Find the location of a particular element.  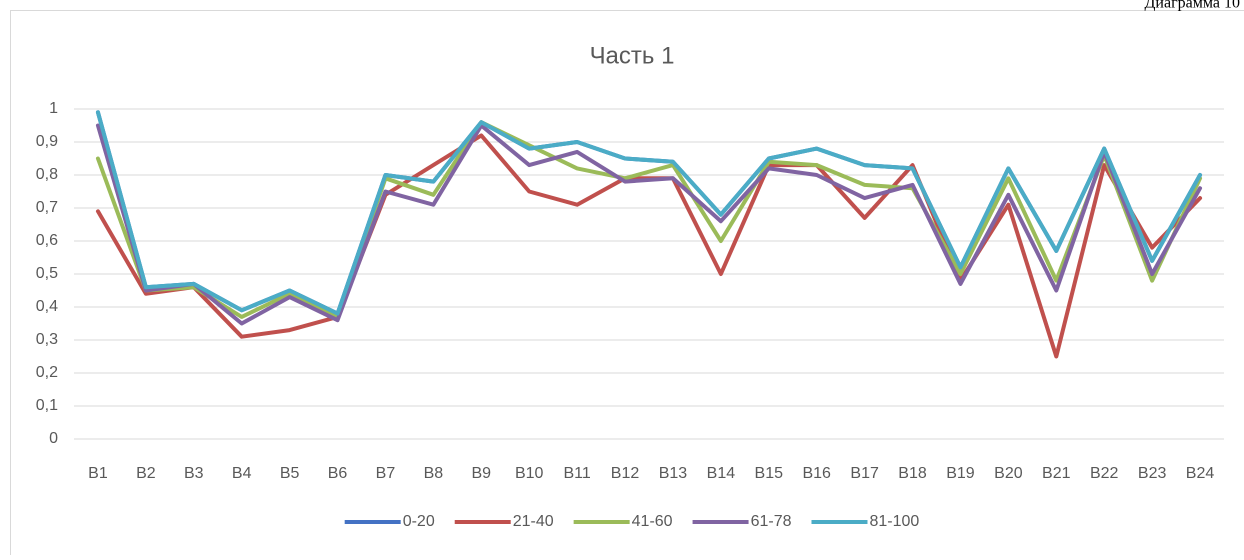

x-tick-label: В5 is located at coordinates (290, 473).